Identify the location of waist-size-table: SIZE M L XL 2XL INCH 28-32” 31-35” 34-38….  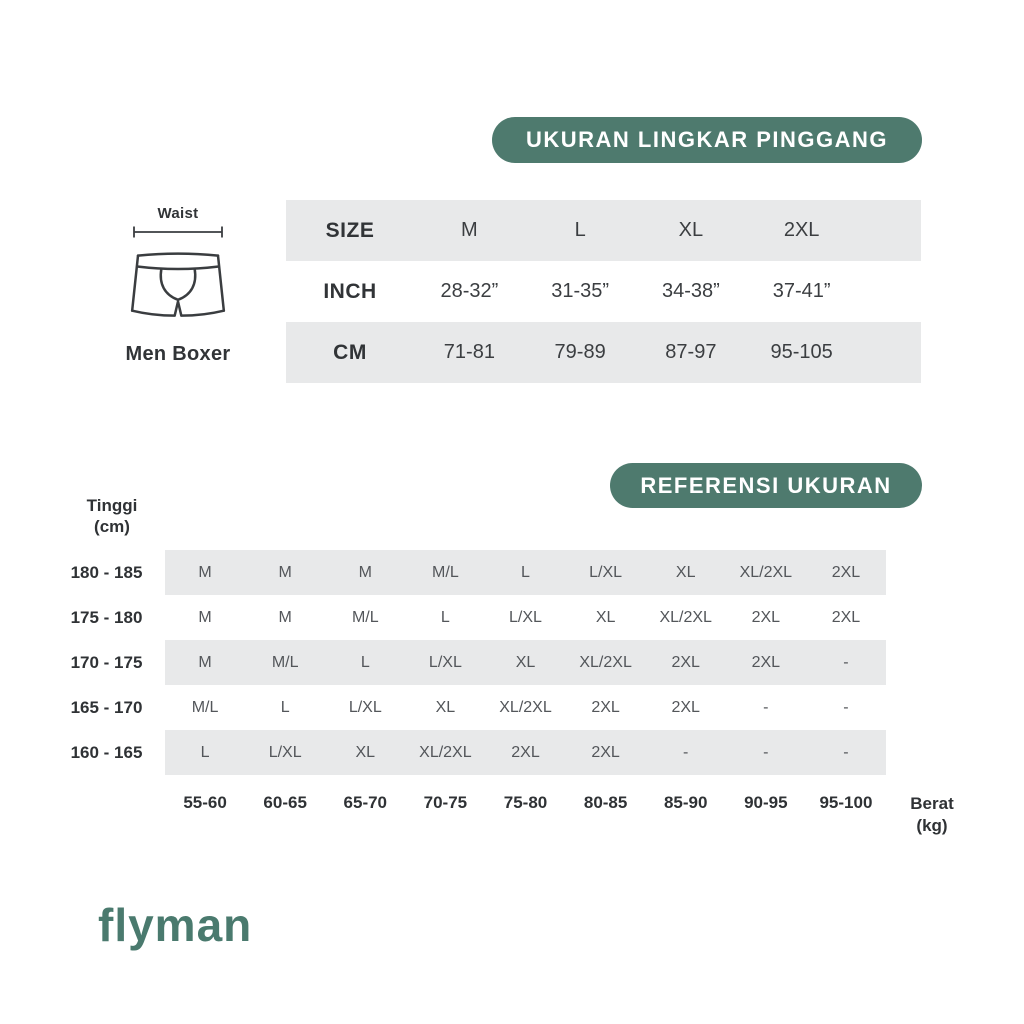
(603, 291).